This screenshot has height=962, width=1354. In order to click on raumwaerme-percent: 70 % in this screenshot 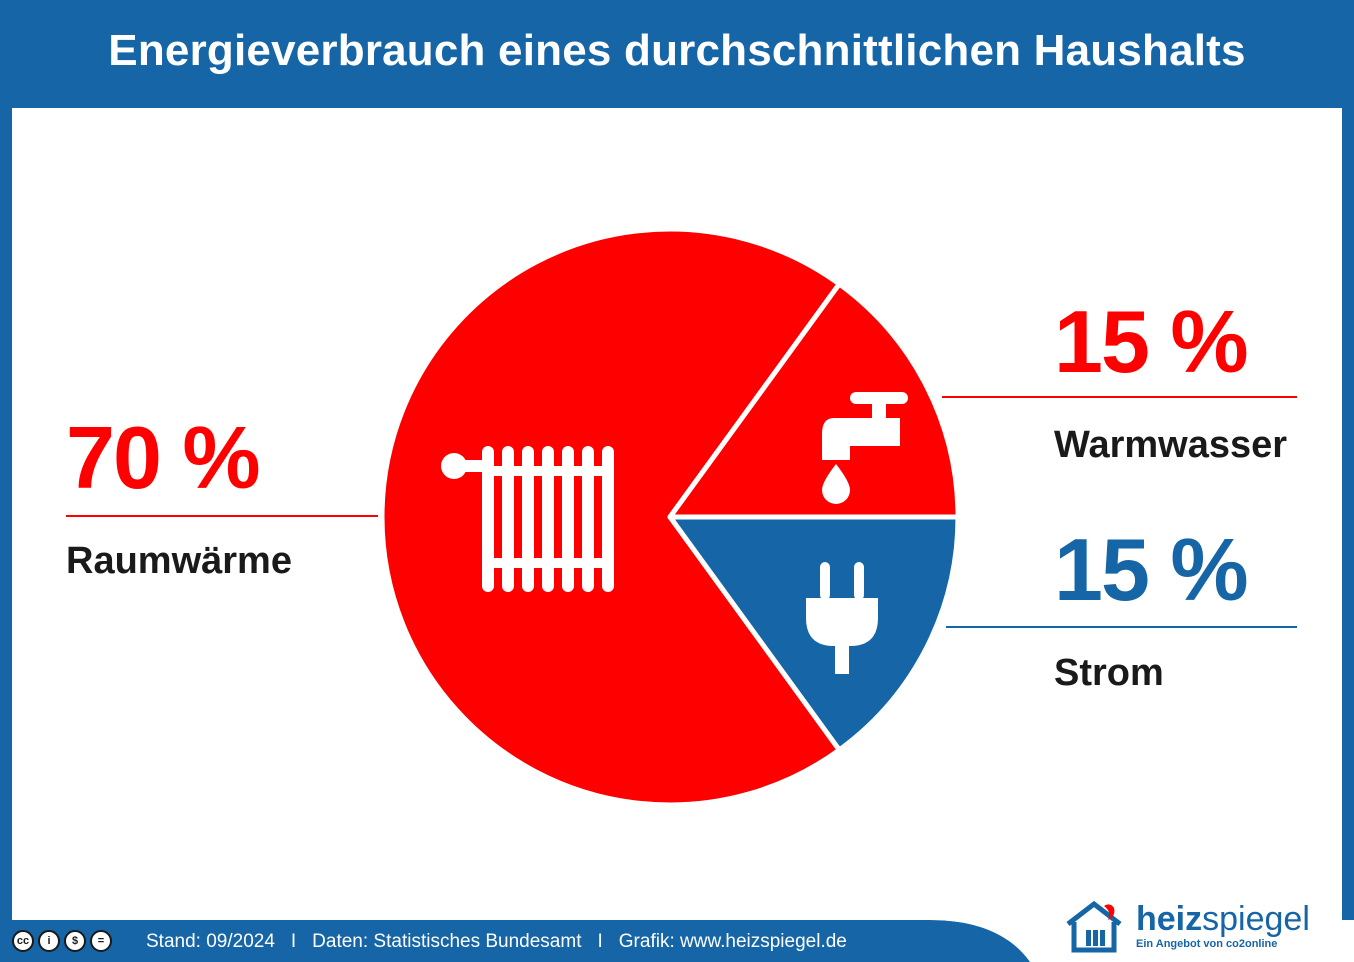, I will do `click(163, 457)`.